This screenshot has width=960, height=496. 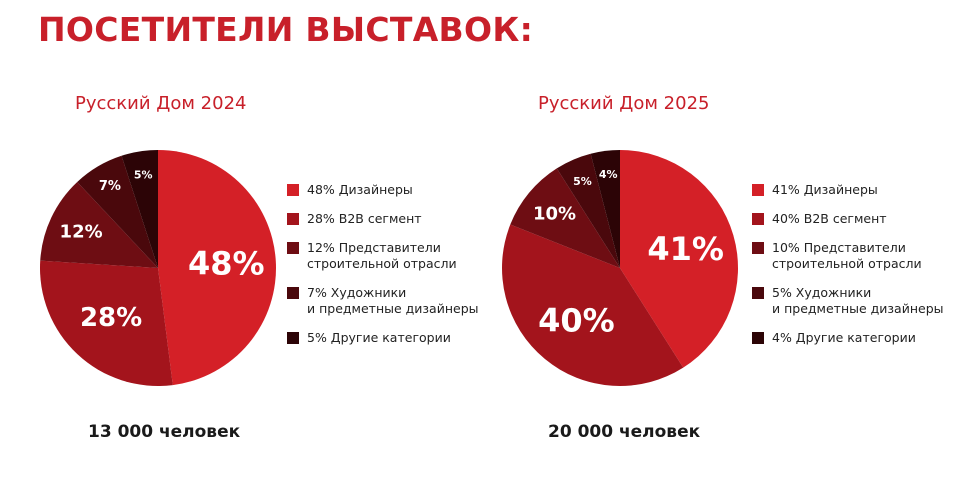 I want to click on pie-chart-2025: 41% 40% 10% 5% 4%, so click(x=620, y=268).